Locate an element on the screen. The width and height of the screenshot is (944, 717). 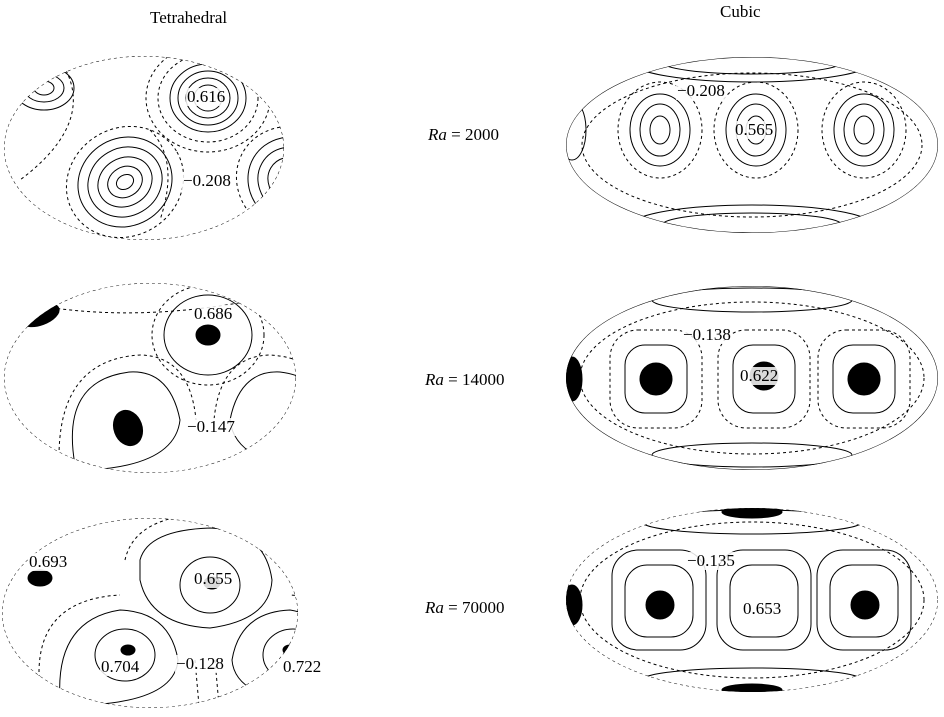
tet-70000-label-b: 0.704 is located at coordinates (120, 666).